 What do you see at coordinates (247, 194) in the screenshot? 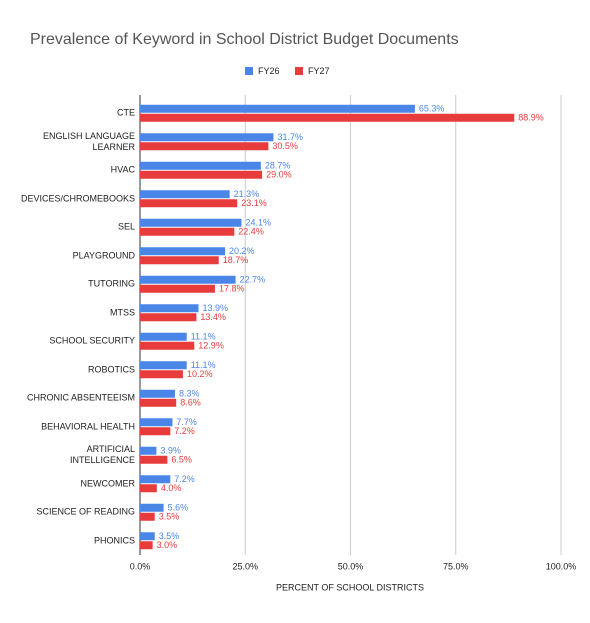
I see `value-label: 21.3%` at bounding box center [247, 194].